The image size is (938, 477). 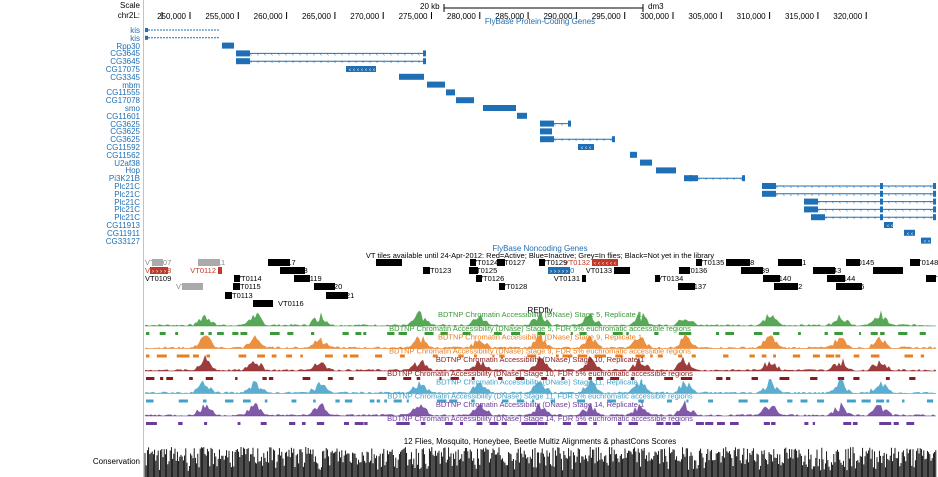 I want to click on vt-tile-label: VT0132, so click(x=577, y=262).